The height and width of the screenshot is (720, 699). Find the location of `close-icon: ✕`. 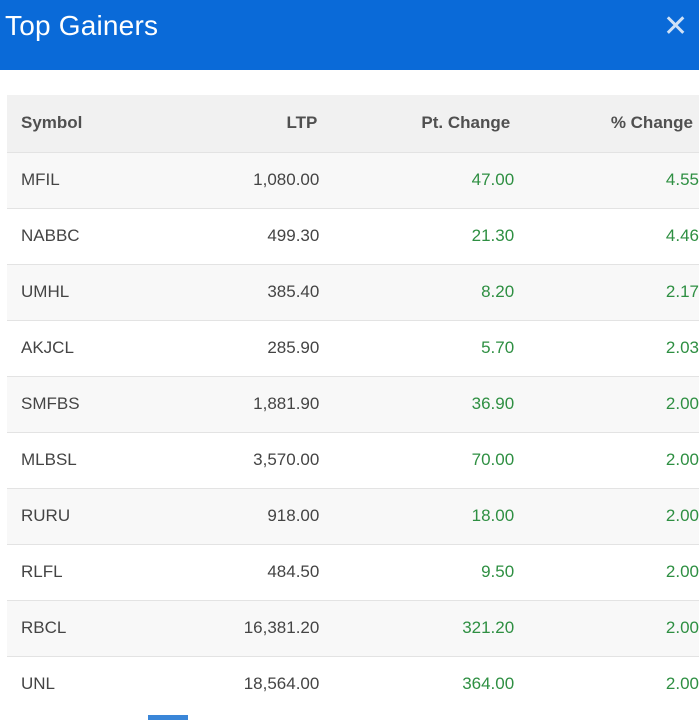

close-icon: ✕ is located at coordinates (676, 26).